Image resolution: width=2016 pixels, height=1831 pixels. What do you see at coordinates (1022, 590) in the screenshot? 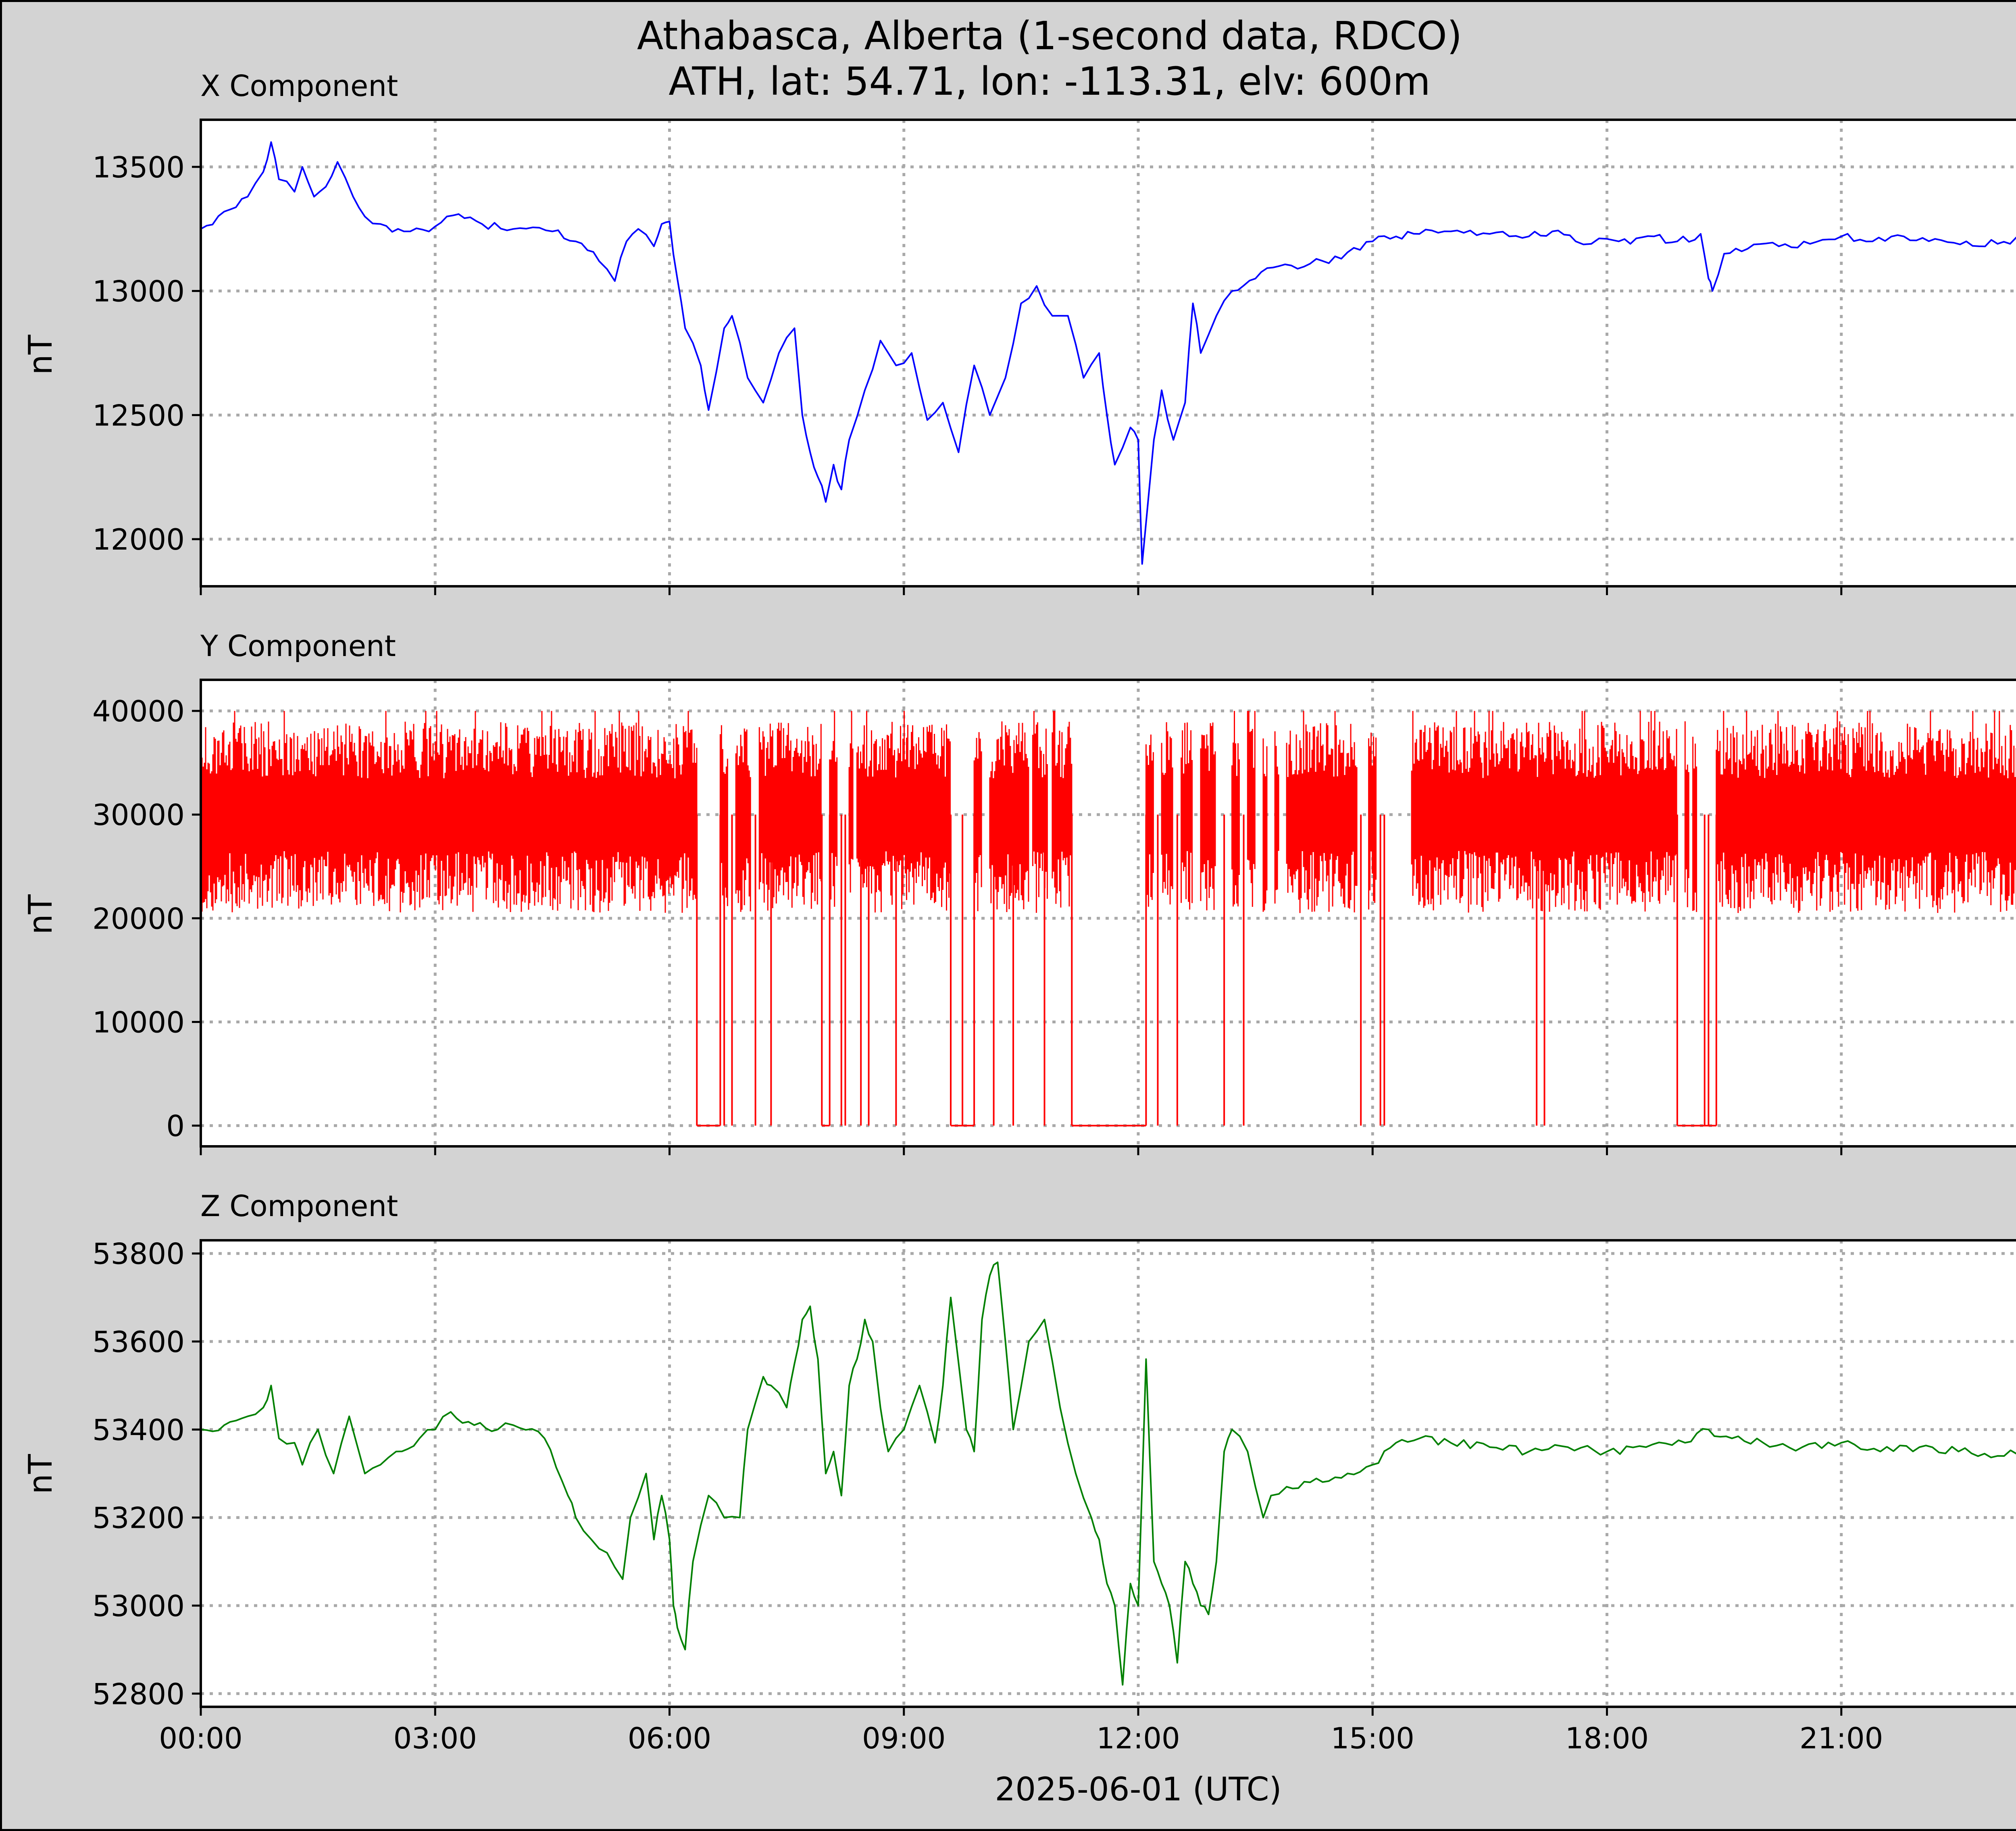
I see `x-xaxis-ticks` at bounding box center [1022, 590].